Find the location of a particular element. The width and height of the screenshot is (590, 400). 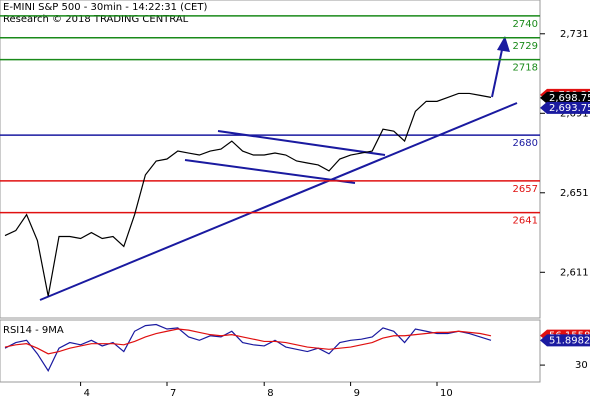

level-label: 2729 is located at coordinates (525, 46).